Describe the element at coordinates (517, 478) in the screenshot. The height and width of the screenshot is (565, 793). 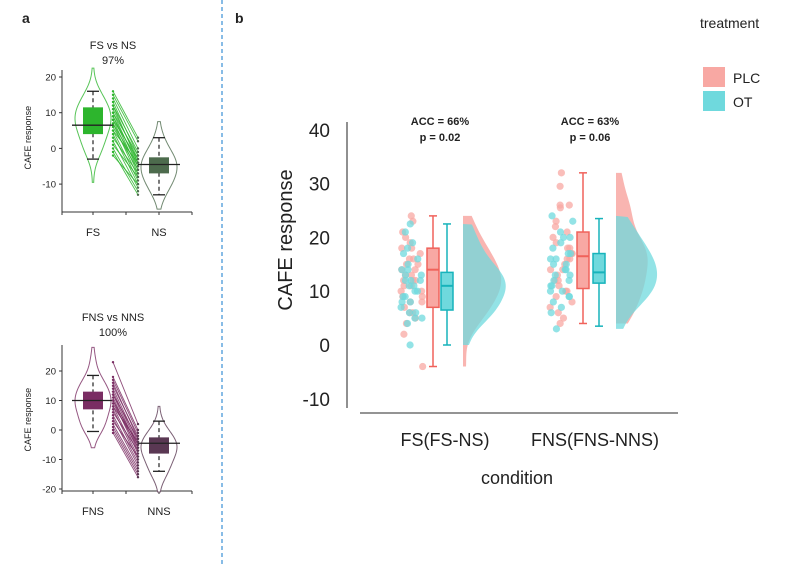
I see `x-axis-label: condition` at that location.